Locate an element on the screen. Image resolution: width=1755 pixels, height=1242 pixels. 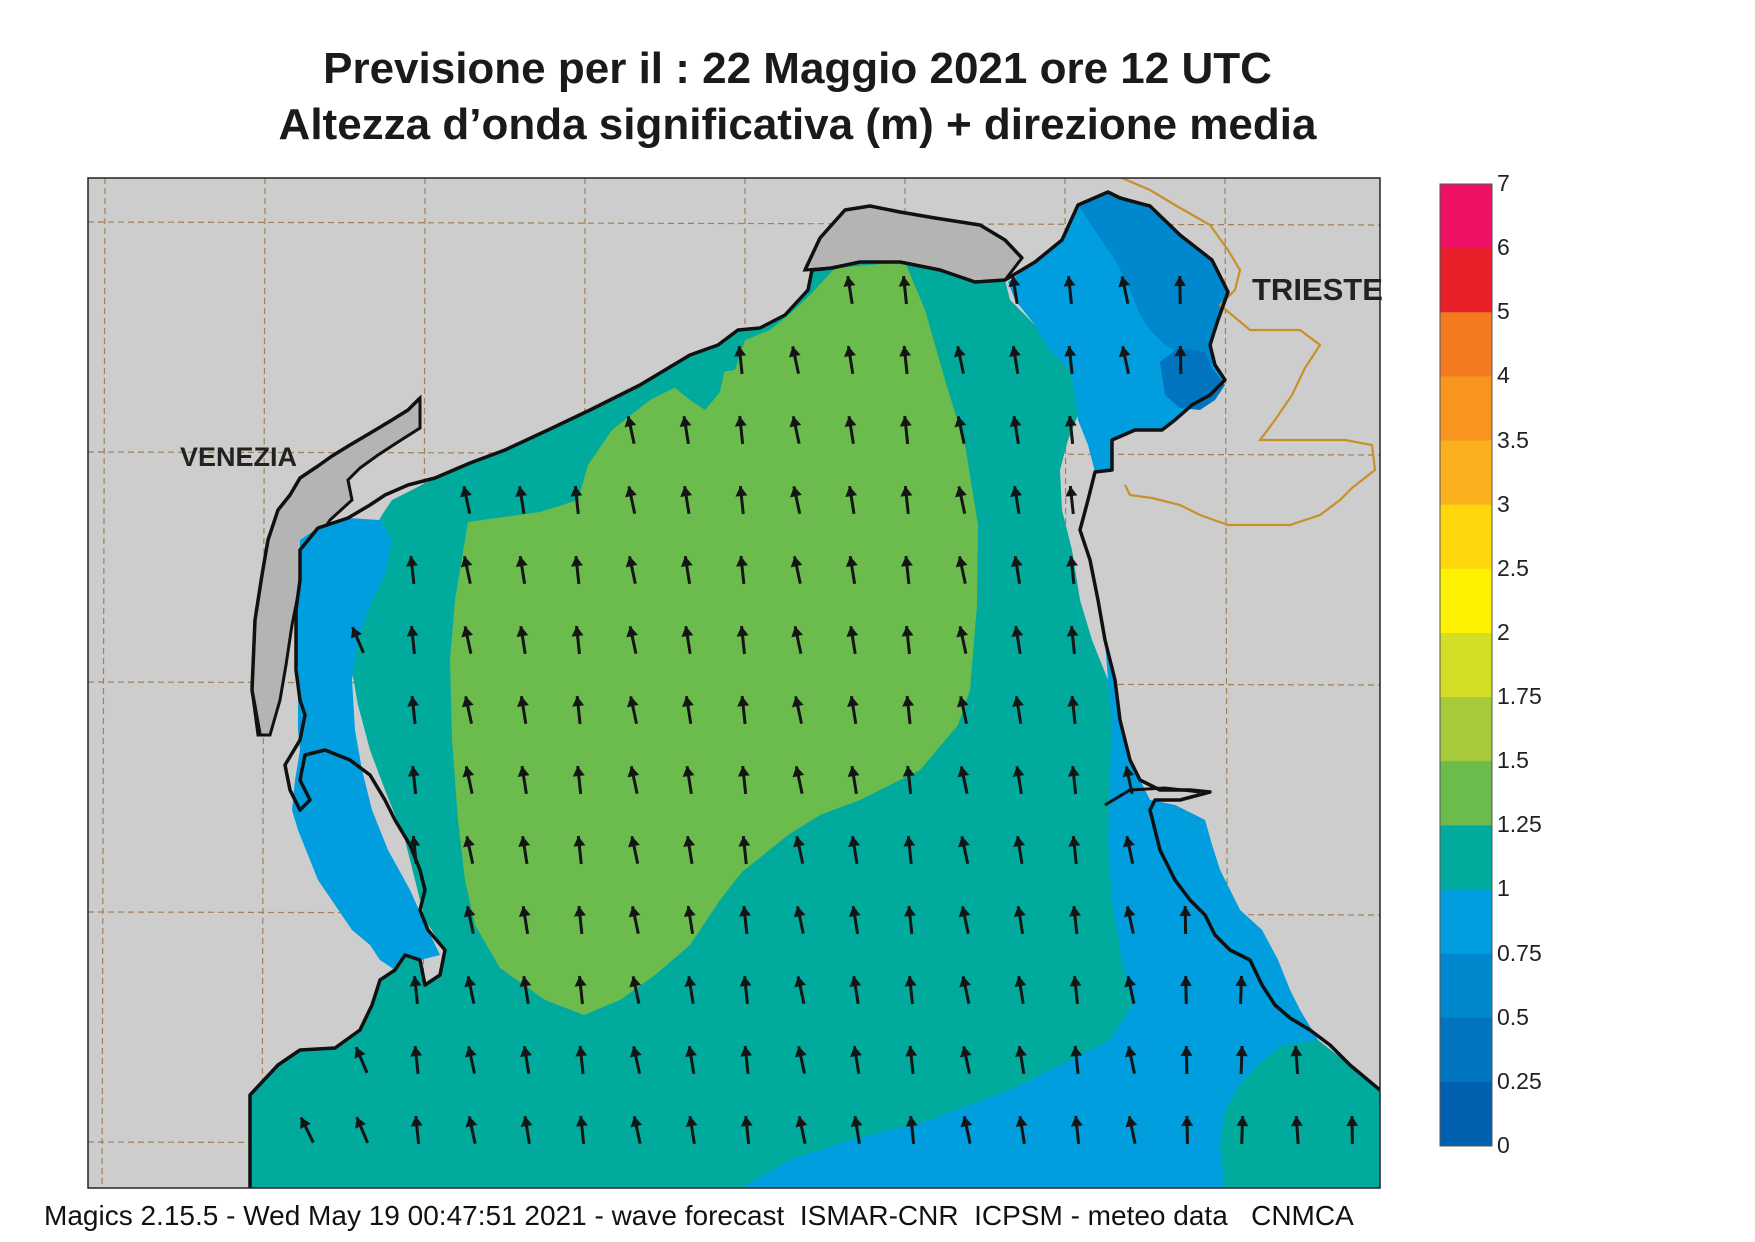
legend-tick-label: 2 is located at coordinates (1503, 631).